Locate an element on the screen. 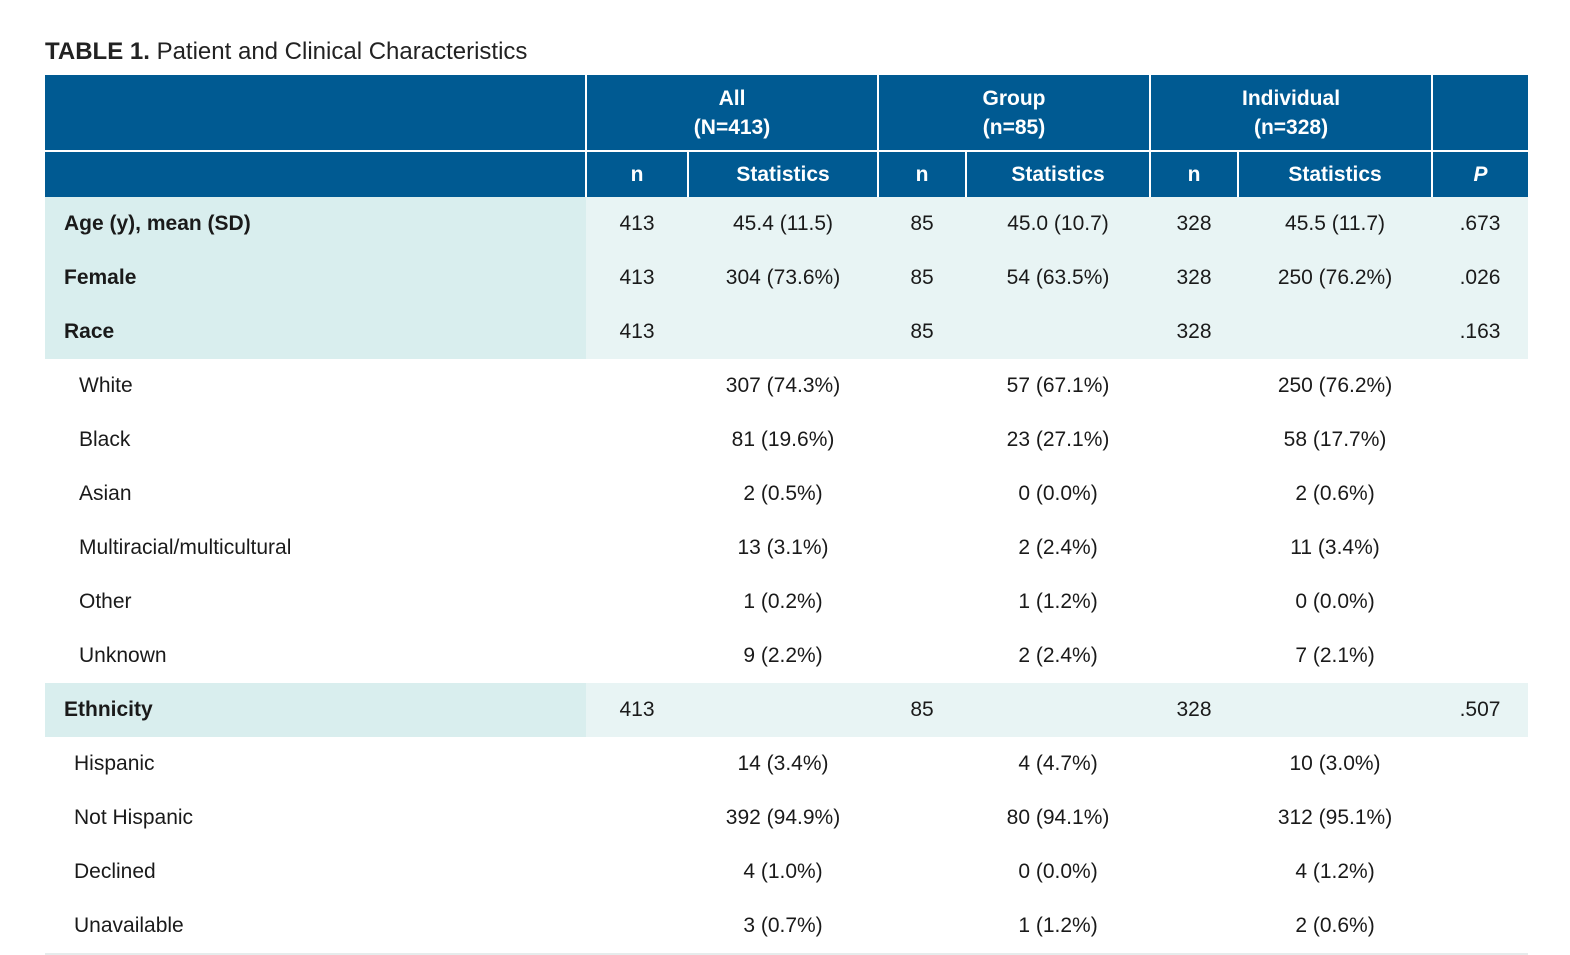  p-value: .507 is located at coordinates (1480, 710).